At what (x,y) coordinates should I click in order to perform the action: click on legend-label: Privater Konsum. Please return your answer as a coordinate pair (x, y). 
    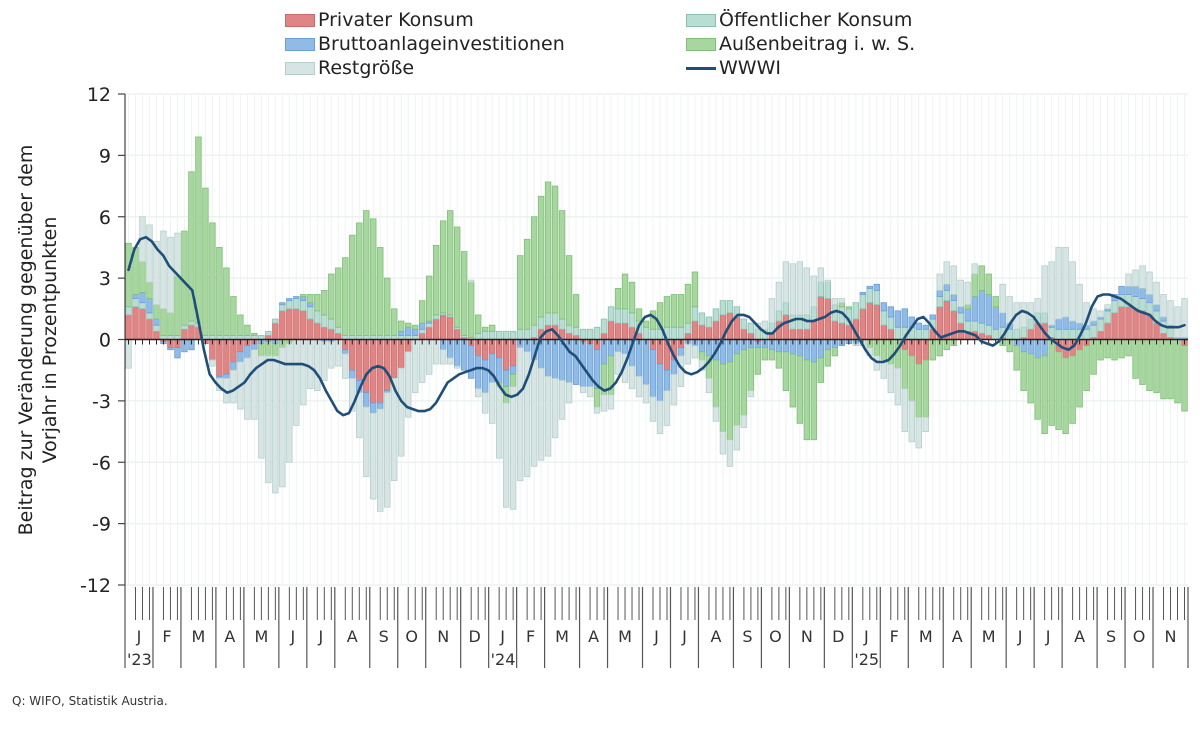
    Looking at the image, I should click on (396, 20).